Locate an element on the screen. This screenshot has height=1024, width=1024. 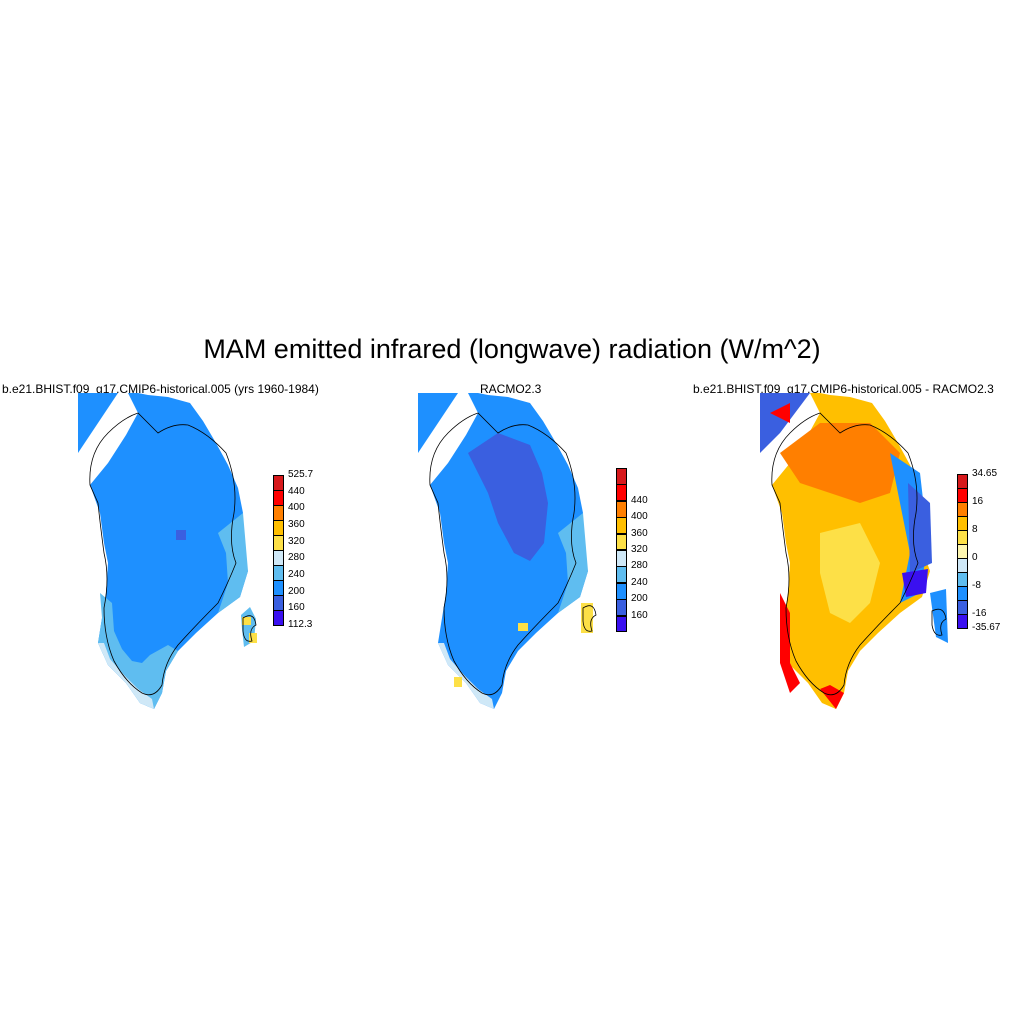
coastline-model is located at coordinates (163, 554).